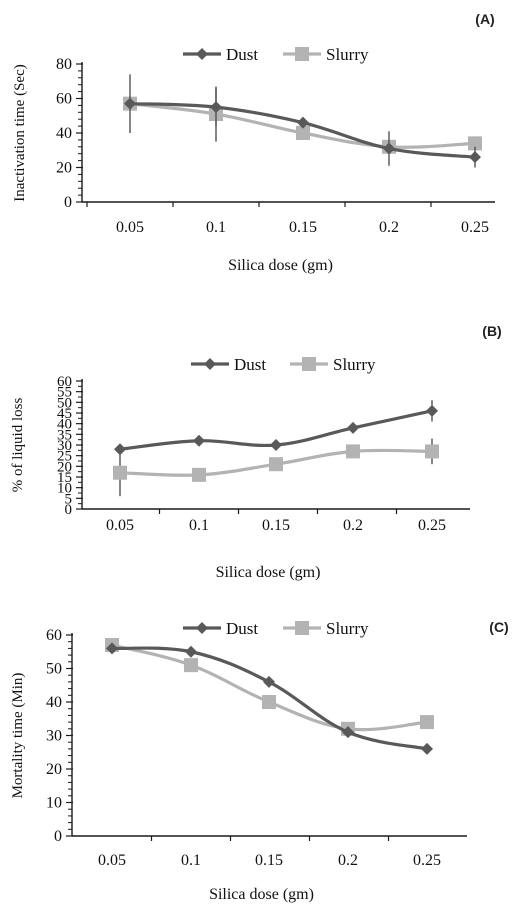 This screenshot has width=523, height=911. What do you see at coordinates (18, 445) in the screenshot?
I see `y-axis-title: % of liquid loss` at bounding box center [18, 445].